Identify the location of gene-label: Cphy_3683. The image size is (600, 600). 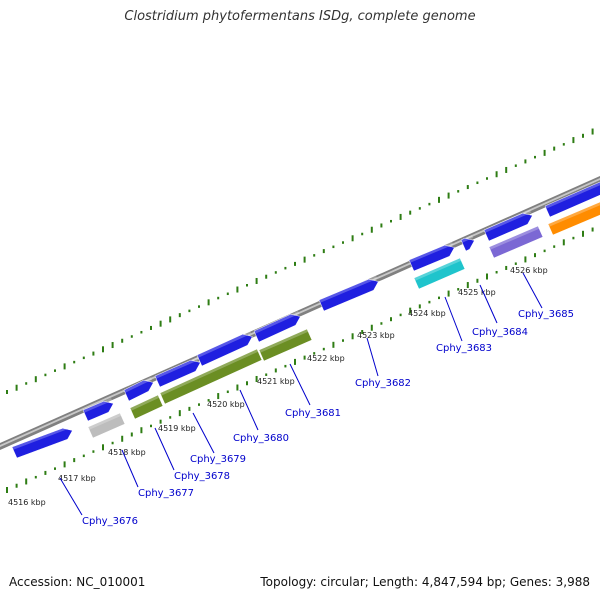
(464, 348).